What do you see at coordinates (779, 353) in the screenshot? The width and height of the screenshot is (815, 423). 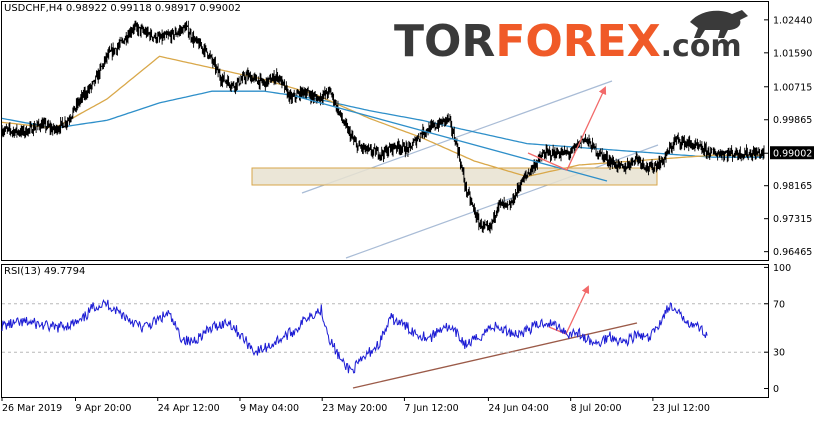 I see `rsi-tick-label: 30` at bounding box center [779, 353].